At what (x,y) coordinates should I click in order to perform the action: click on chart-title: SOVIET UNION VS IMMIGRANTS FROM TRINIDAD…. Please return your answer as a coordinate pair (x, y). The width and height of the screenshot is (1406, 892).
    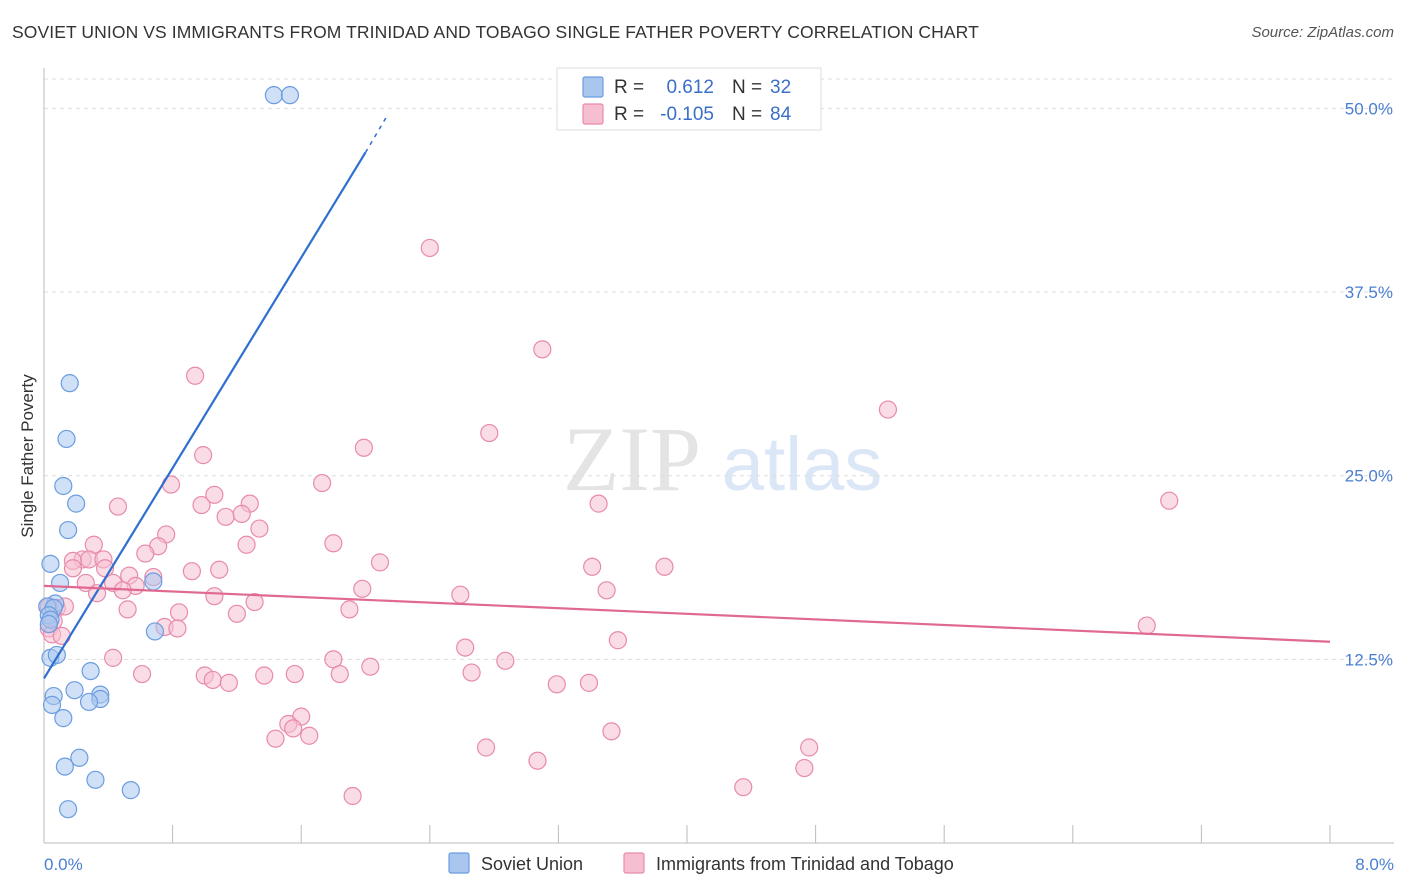
    Looking at the image, I should click on (495, 32).